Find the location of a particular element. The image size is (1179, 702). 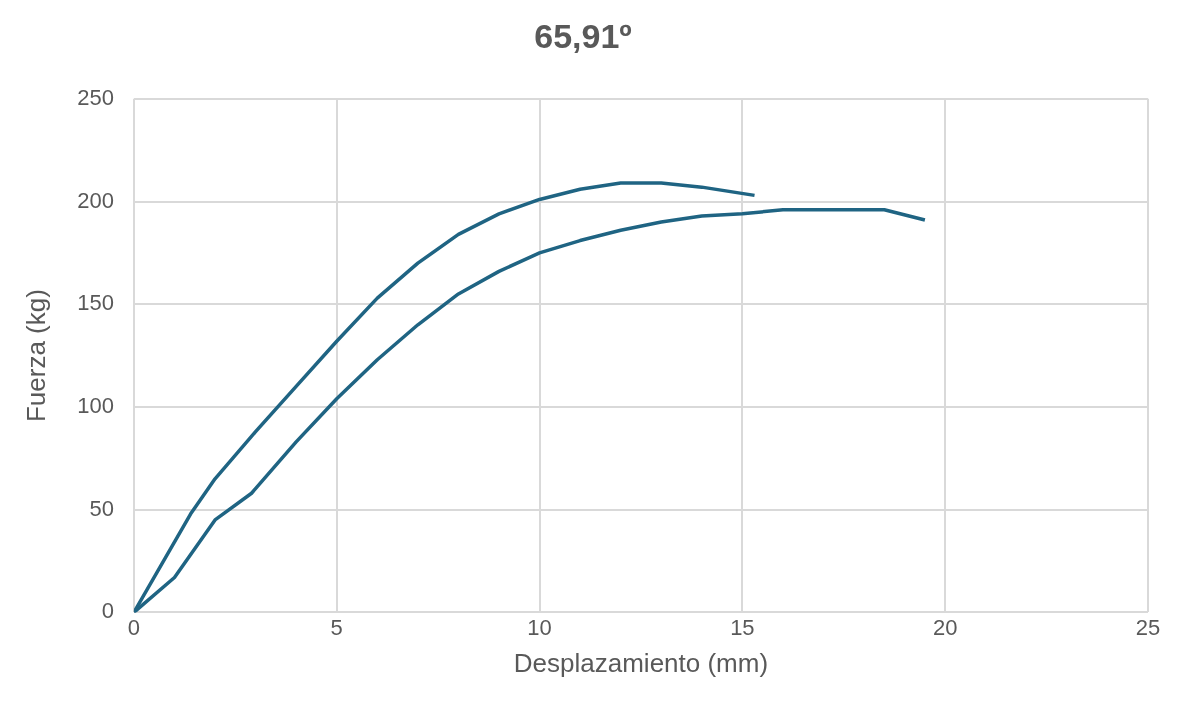

x-axis-title: Desplazamiento (mm) is located at coordinates (641, 662).